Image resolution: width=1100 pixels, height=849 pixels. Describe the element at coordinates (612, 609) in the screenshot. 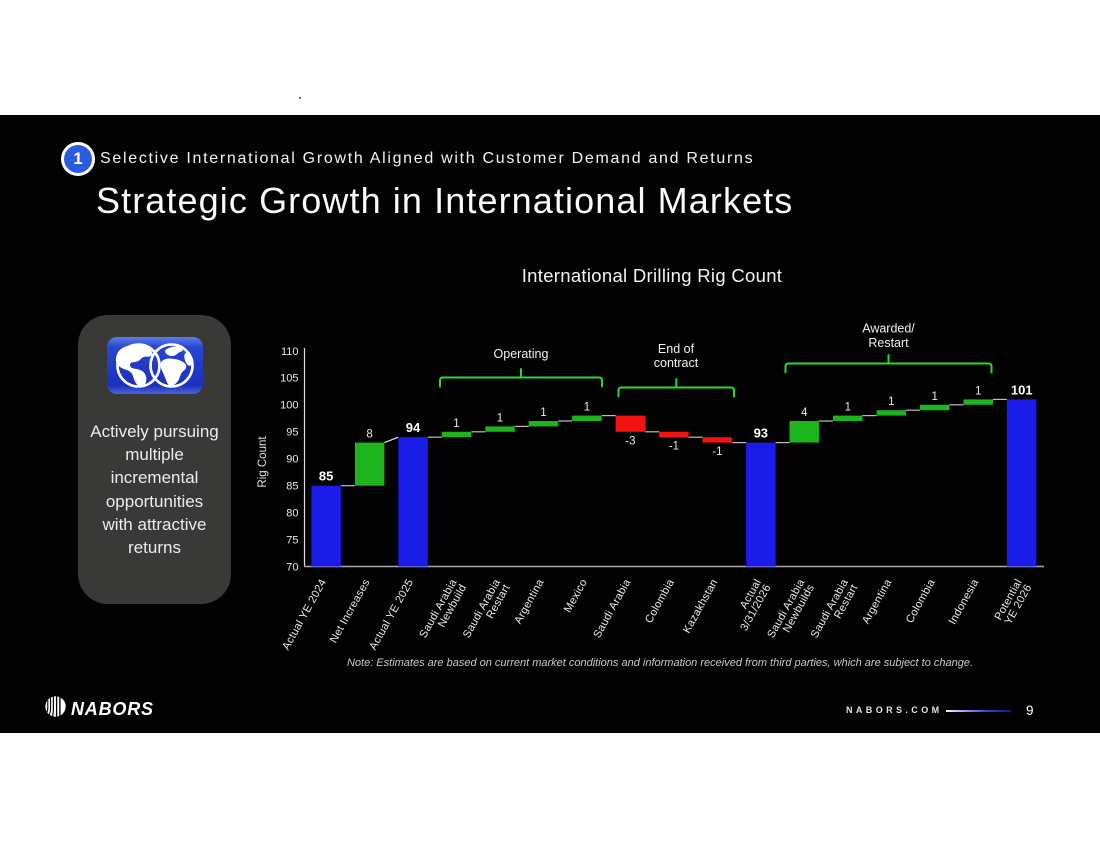

I see `svg-text: Saudi Arabia` at that location.